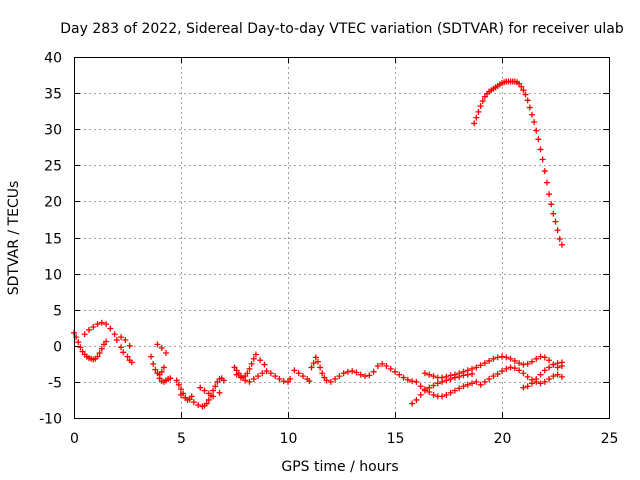 This screenshot has height=480, width=640. I want to click on y-tick-label: 15, so click(53, 240).